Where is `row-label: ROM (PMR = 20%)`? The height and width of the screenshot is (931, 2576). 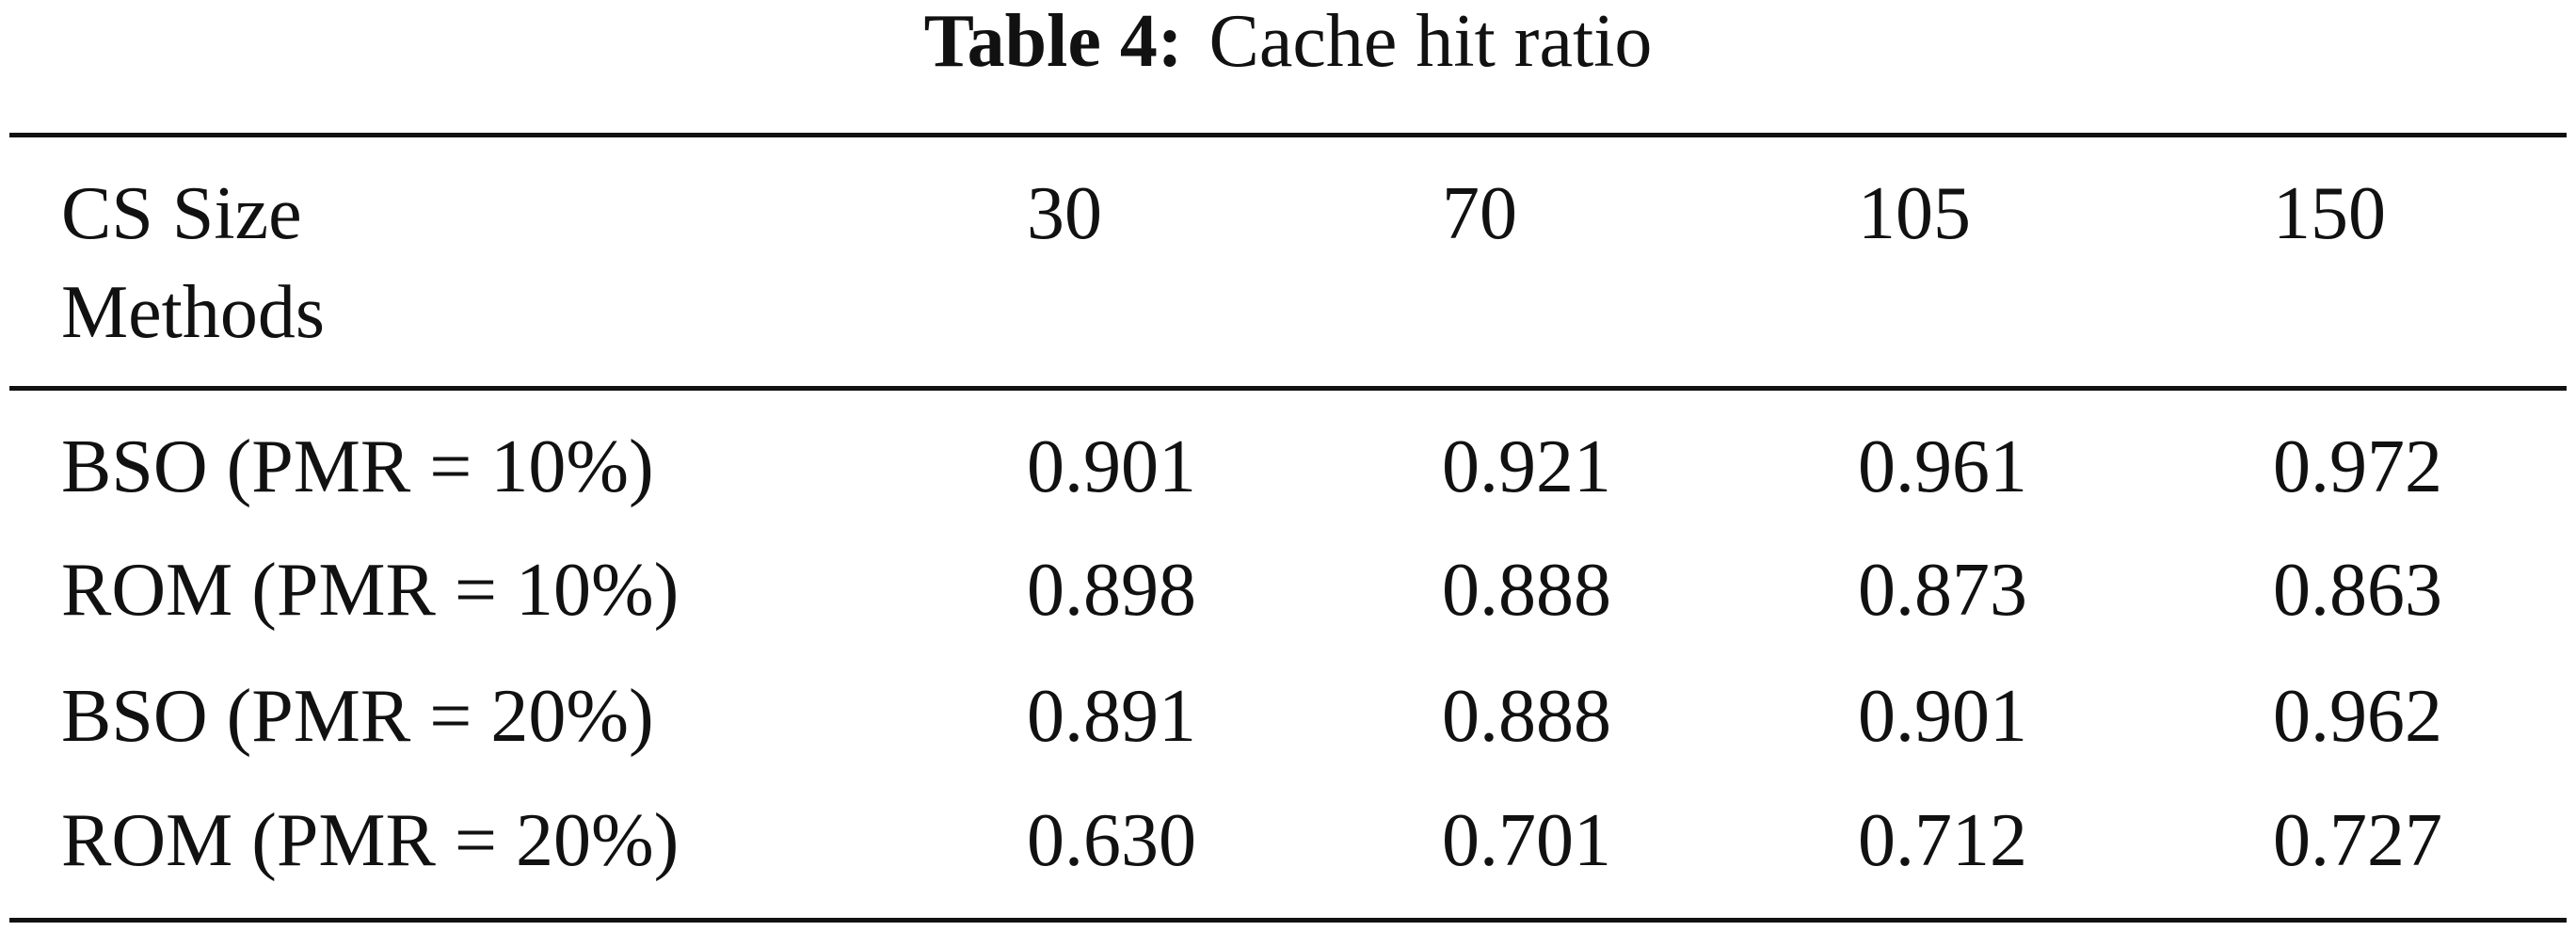 row-label: ROM (PMR = 20%) is located at coordinates (370, 840).